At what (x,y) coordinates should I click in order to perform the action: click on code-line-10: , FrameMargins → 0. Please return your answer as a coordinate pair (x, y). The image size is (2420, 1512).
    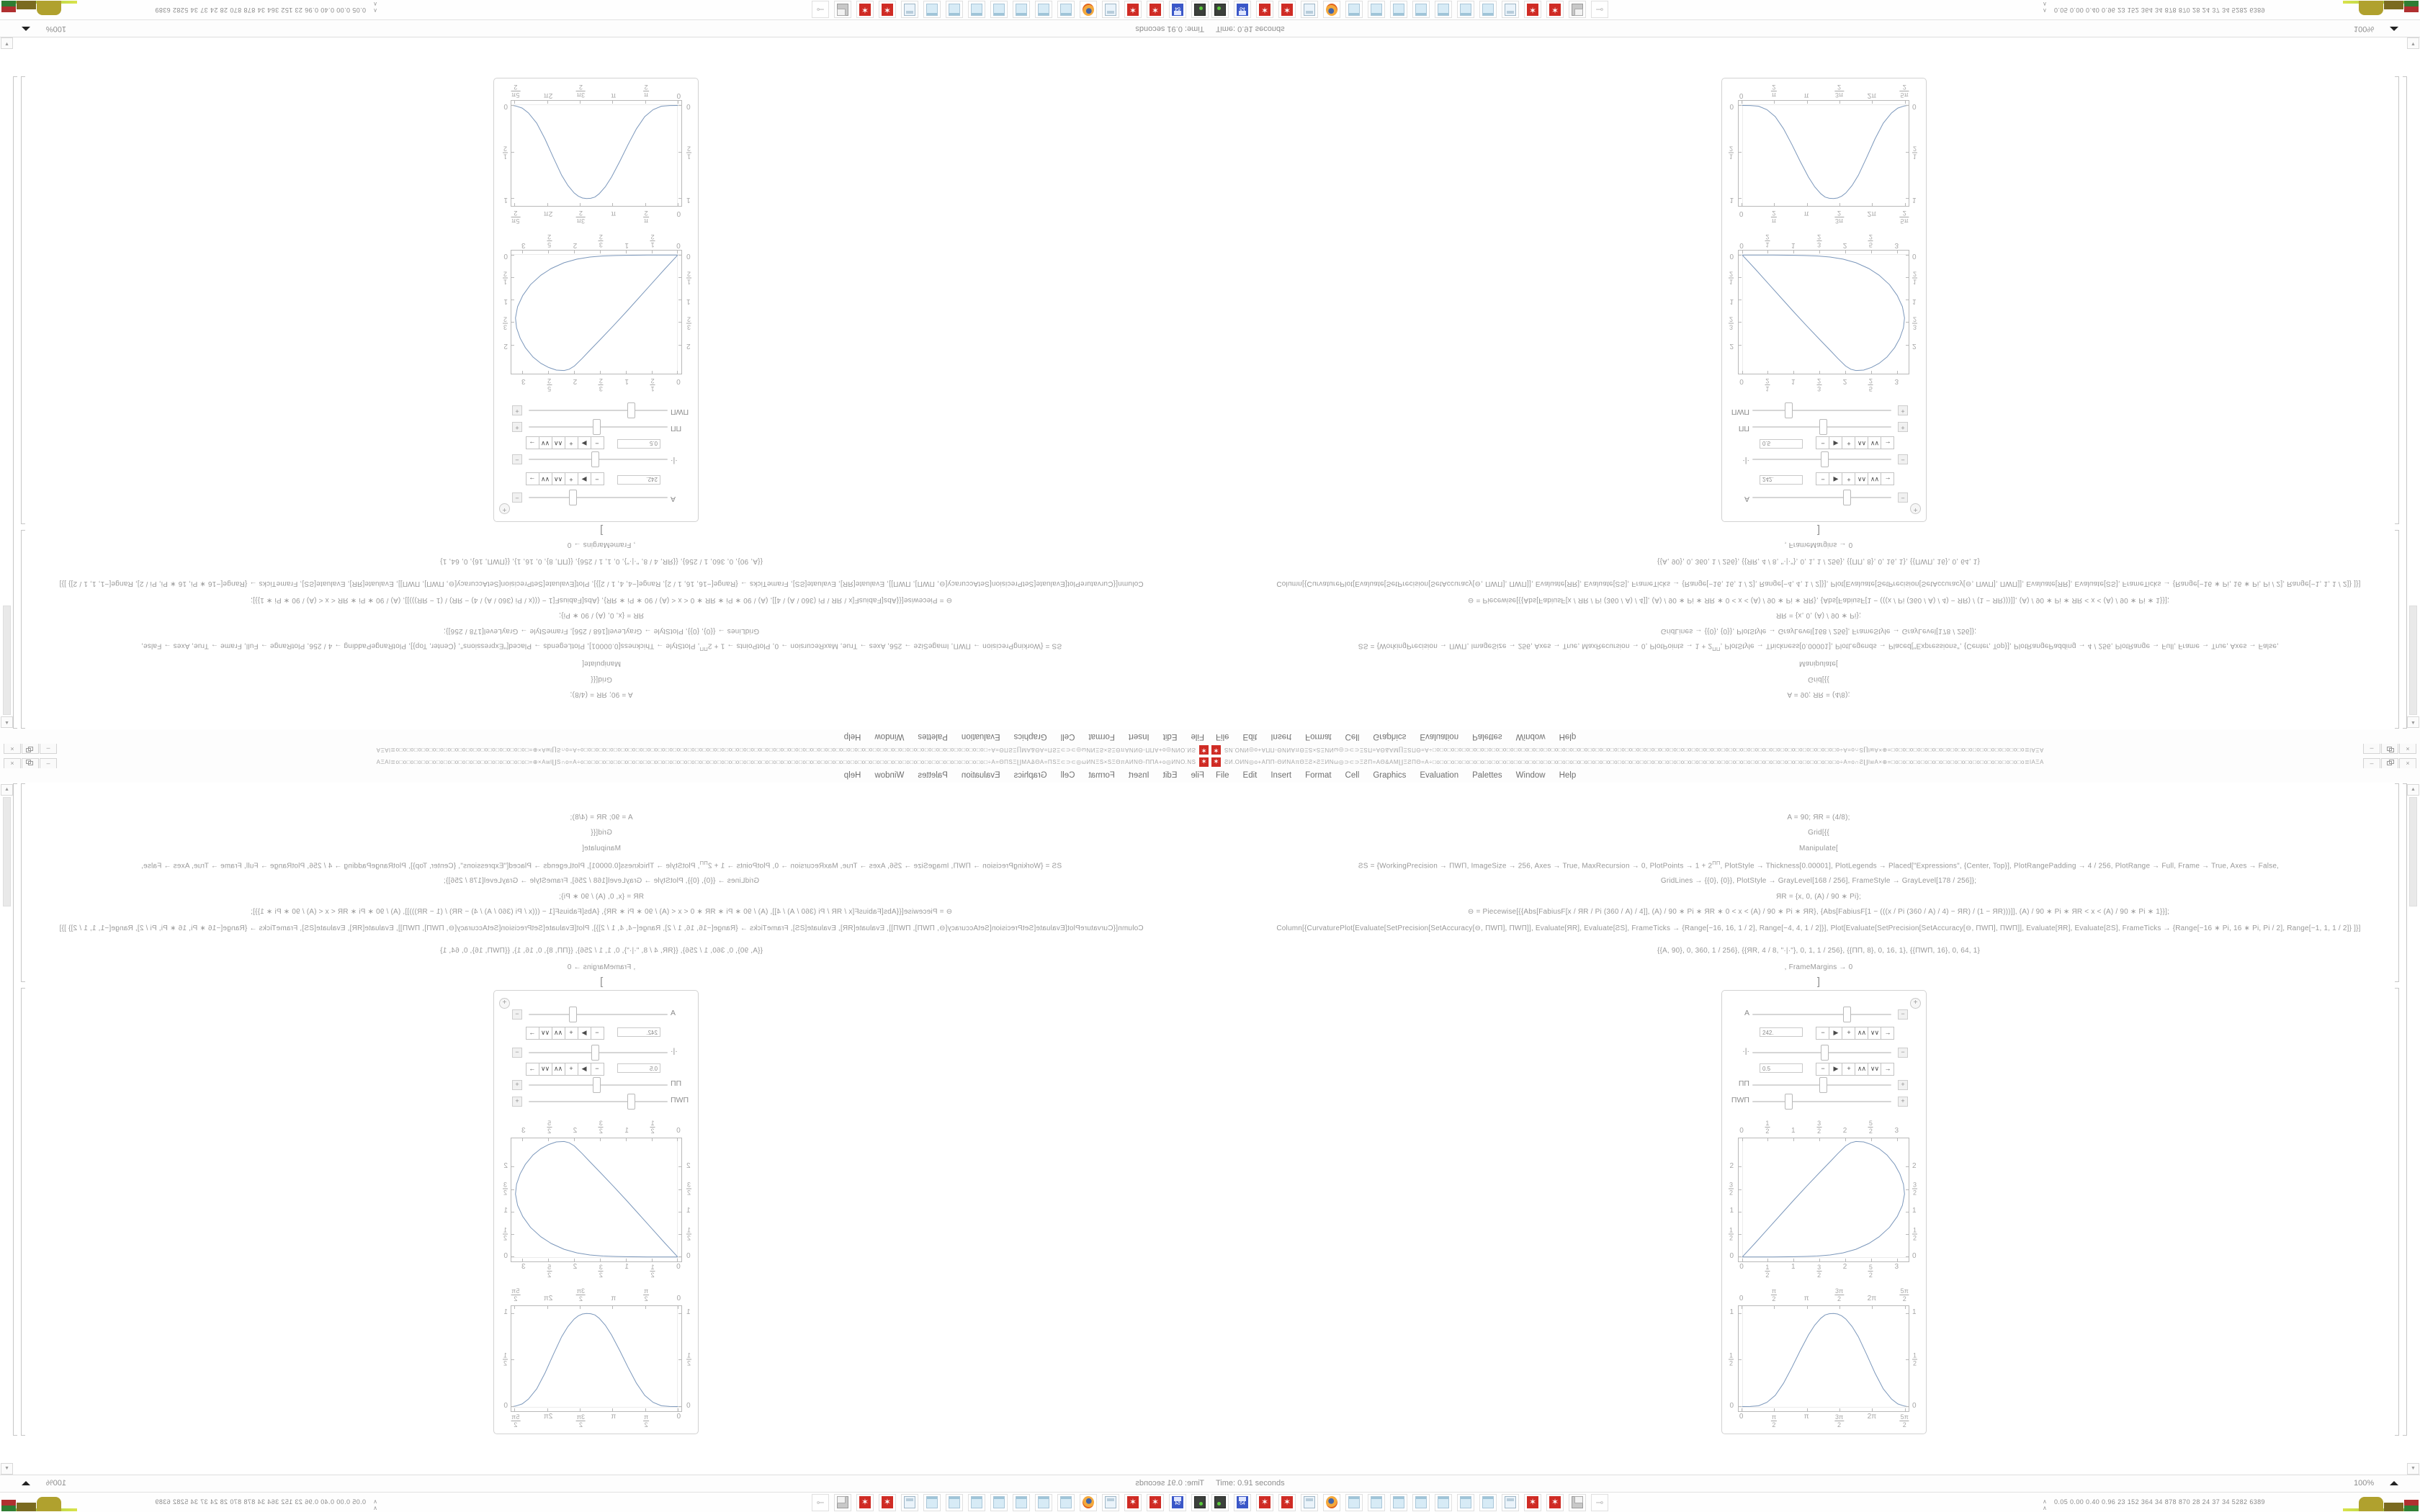
    Looking at the image, I should click on (1818, 545).